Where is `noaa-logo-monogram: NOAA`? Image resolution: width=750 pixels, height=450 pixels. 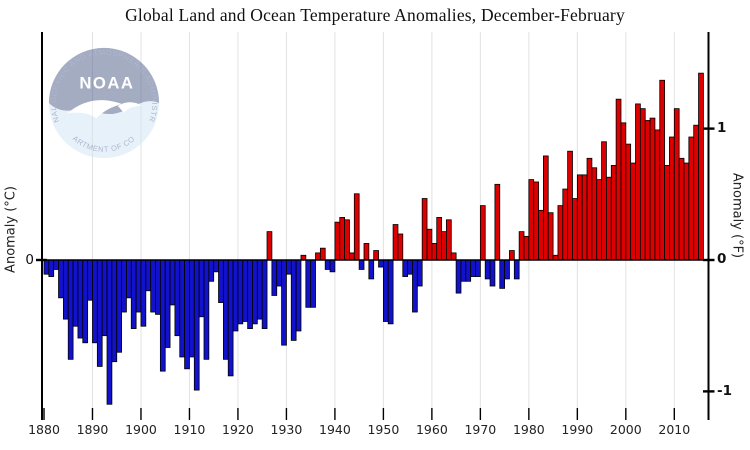
noaa-logo-monogram: NOAA is located at coordinates (106, 82).